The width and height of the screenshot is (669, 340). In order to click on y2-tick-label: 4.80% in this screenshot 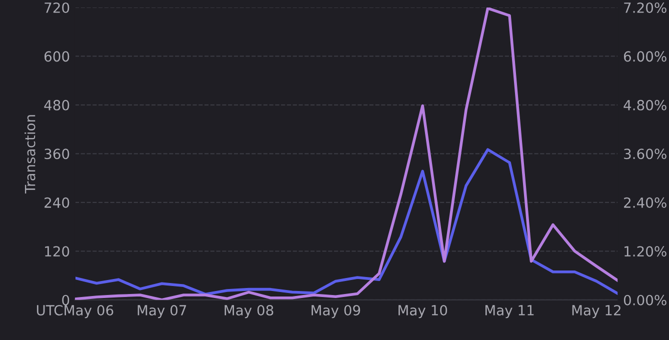, I will do `click(645, 105)`.